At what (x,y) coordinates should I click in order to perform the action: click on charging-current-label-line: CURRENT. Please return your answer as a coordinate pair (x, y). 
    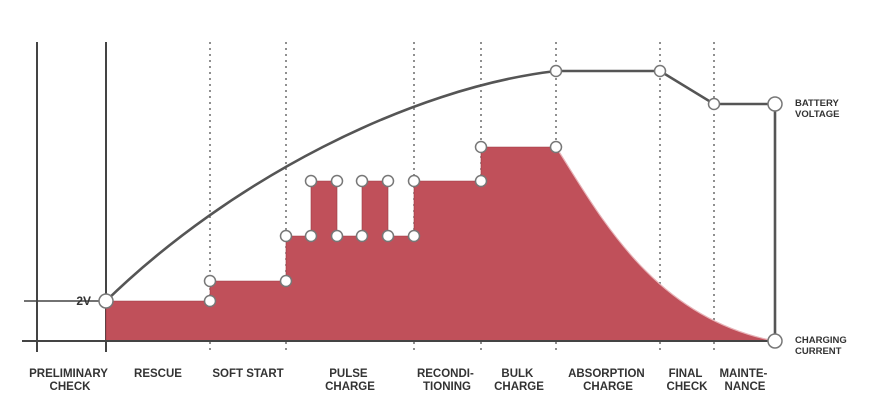
    Looking at the image, I should click on (818, 351).